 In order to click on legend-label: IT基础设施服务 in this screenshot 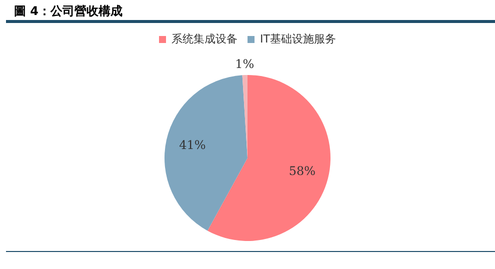, I will do `click(298, 39)`.